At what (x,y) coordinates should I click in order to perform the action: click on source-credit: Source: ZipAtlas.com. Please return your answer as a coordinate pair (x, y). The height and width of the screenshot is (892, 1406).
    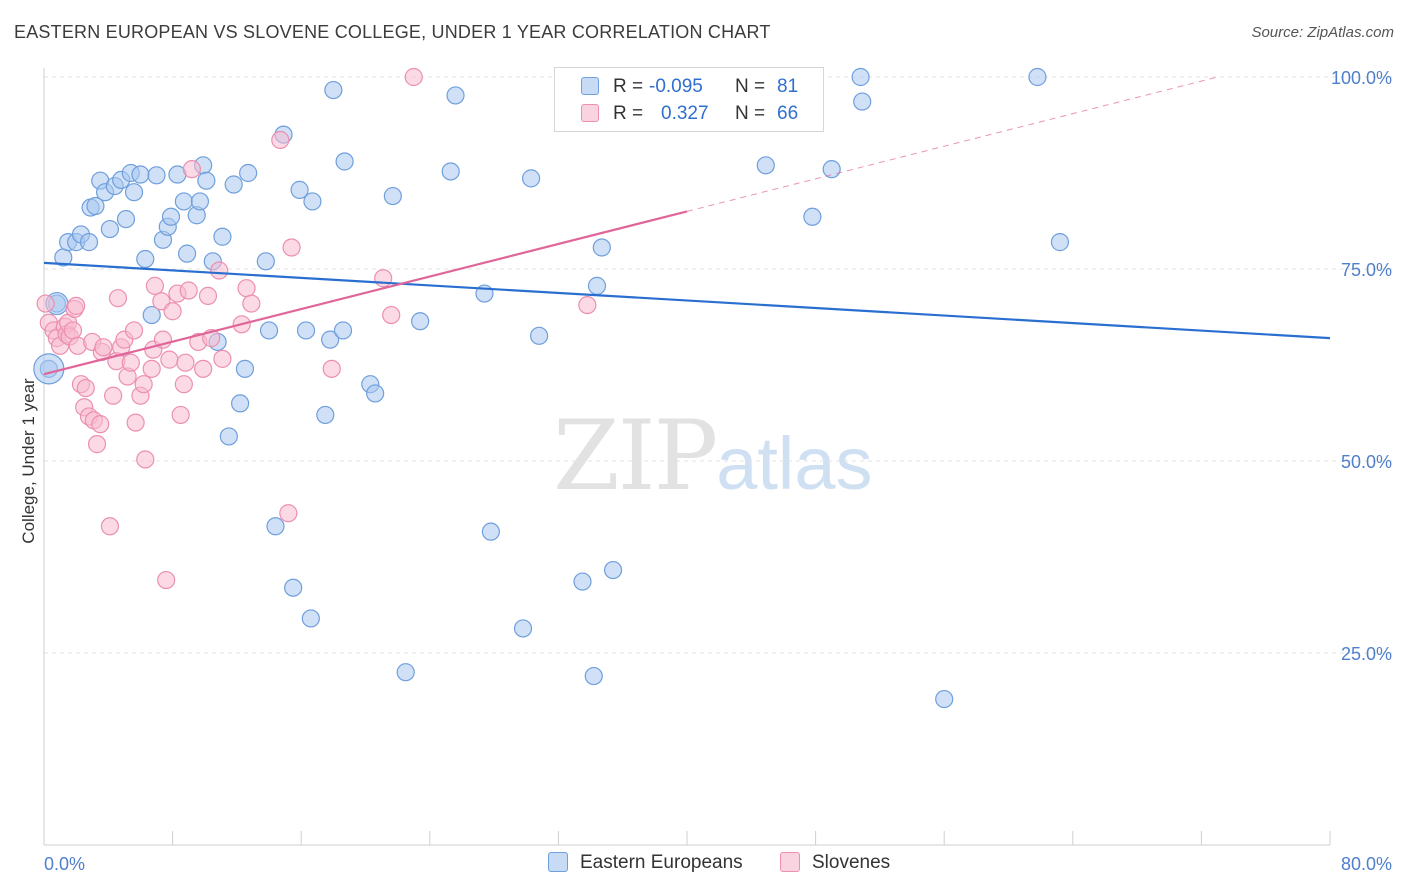
    Looking at the image, I should click on (1322, 32).